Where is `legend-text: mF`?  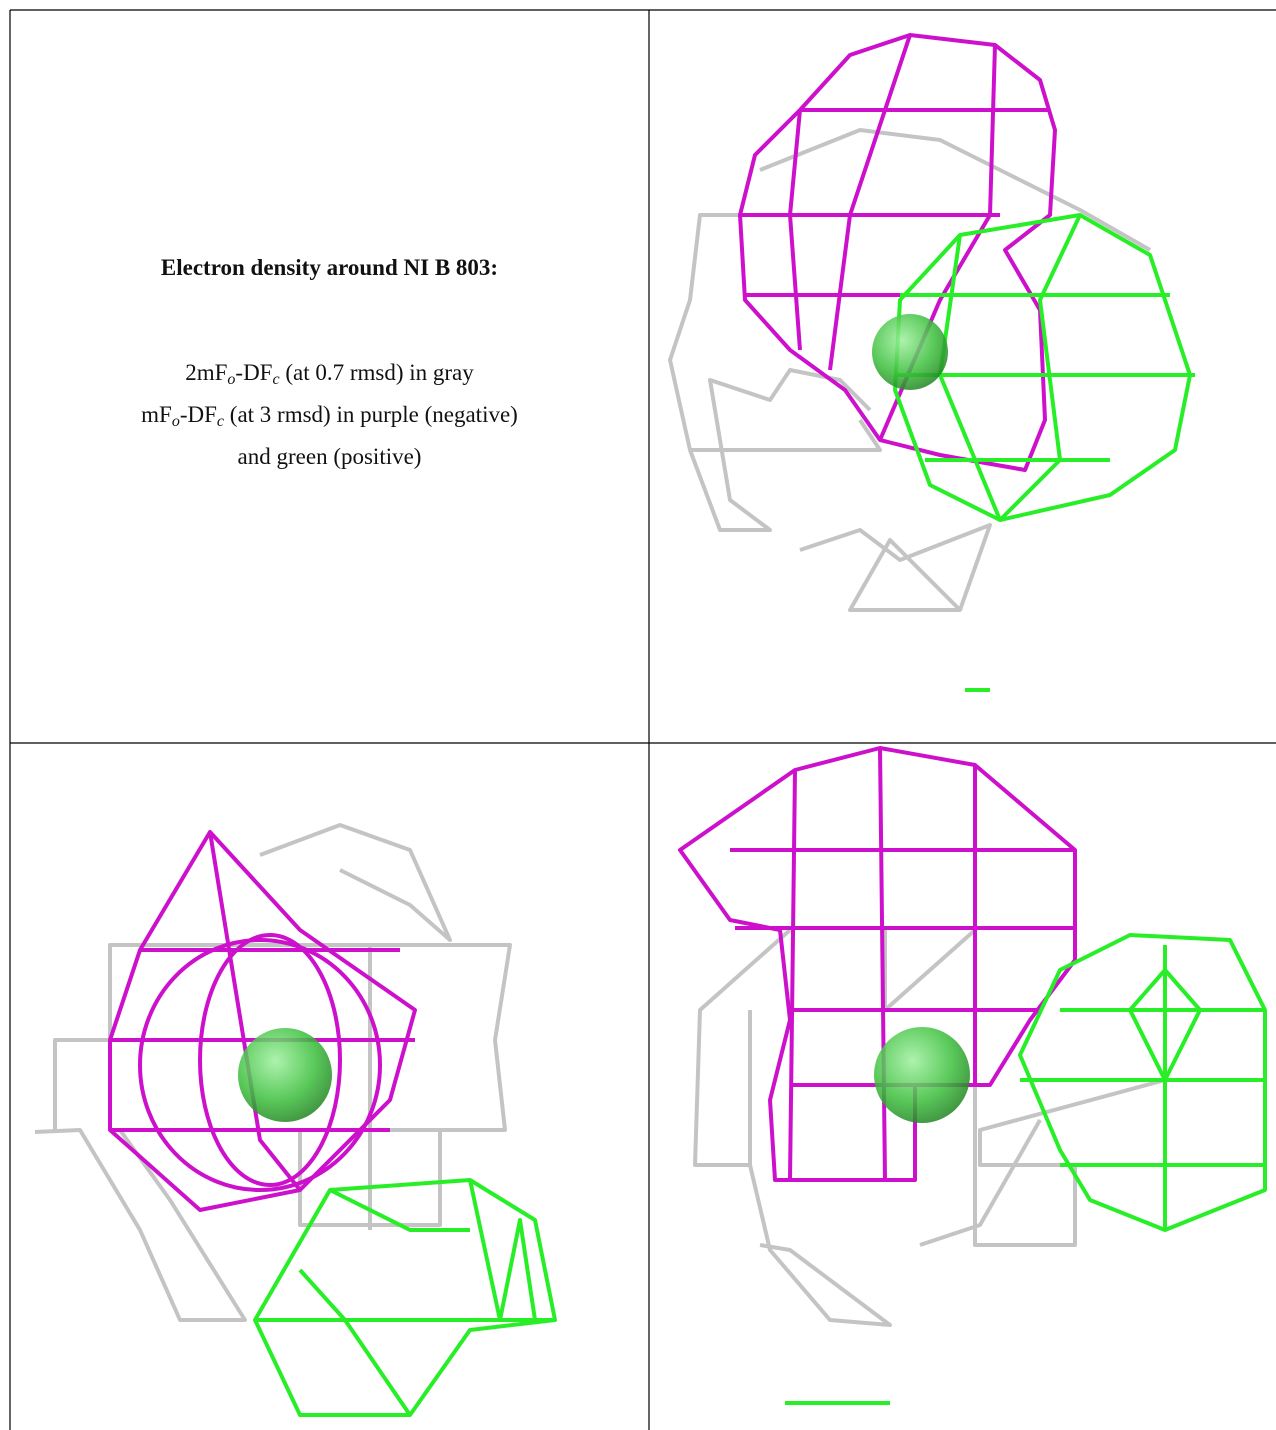
legend-text: mF is located at coordinates (156, 414).